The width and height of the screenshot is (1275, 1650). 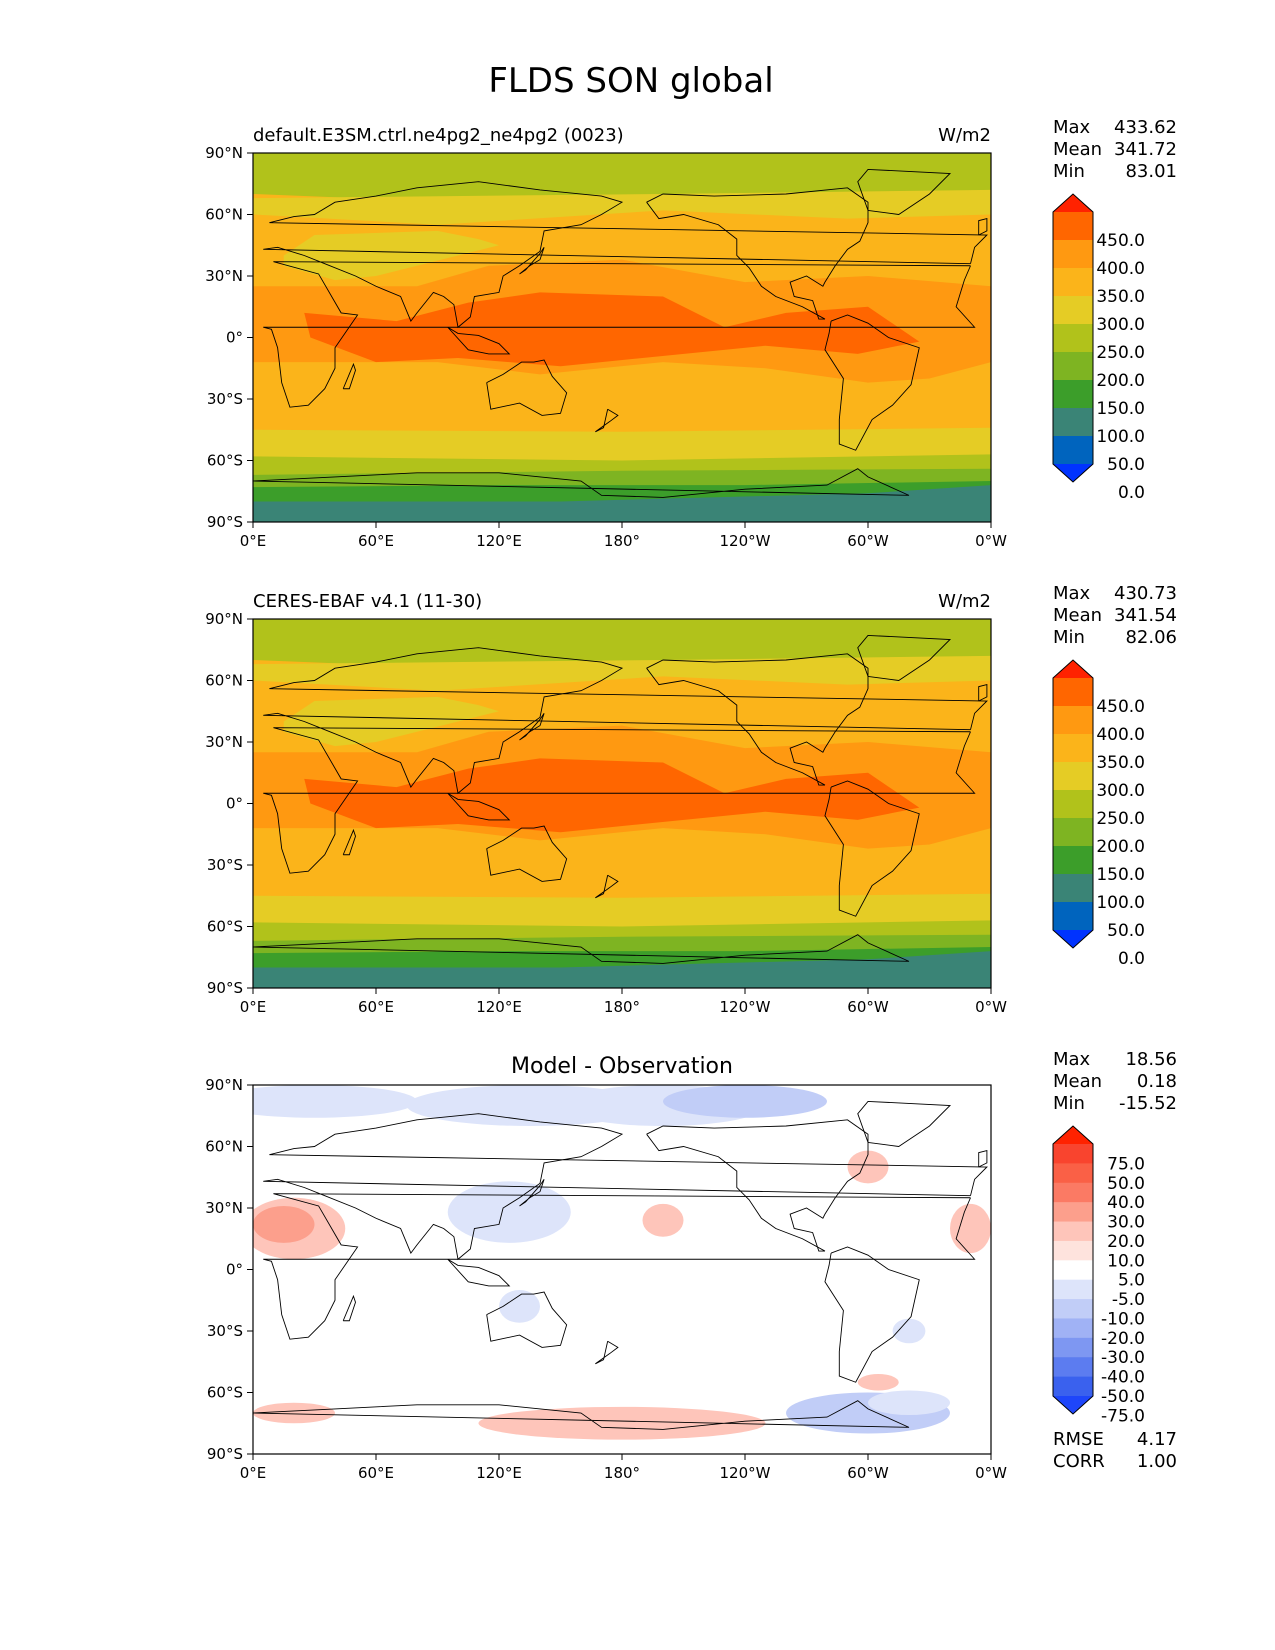 I want to click on y-tick-label: 30°S, so click(x=225, y=399).